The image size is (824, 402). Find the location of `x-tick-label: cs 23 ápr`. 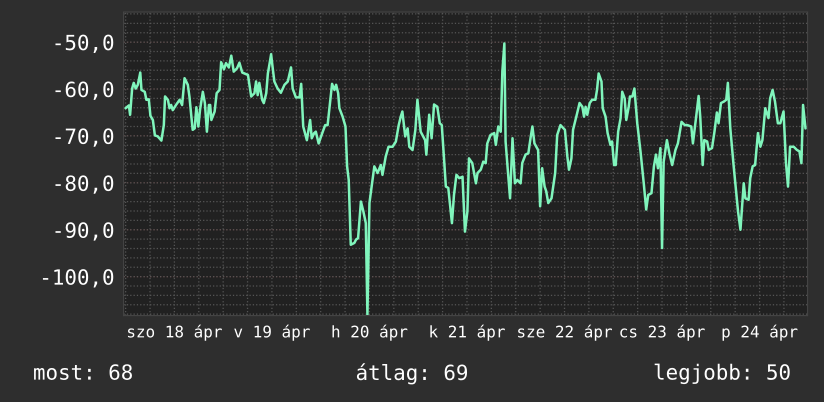

x-tick-label: cs 23 ápr is located at coordinates (662, 332).